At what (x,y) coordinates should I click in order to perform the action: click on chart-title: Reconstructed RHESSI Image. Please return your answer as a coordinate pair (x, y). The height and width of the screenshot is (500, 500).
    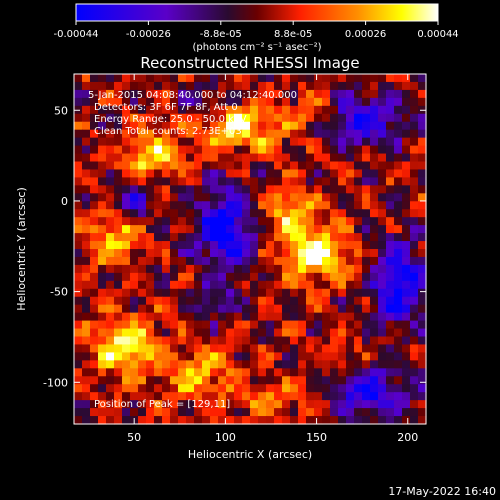
    Looking at the image, I should click on (249, 63).